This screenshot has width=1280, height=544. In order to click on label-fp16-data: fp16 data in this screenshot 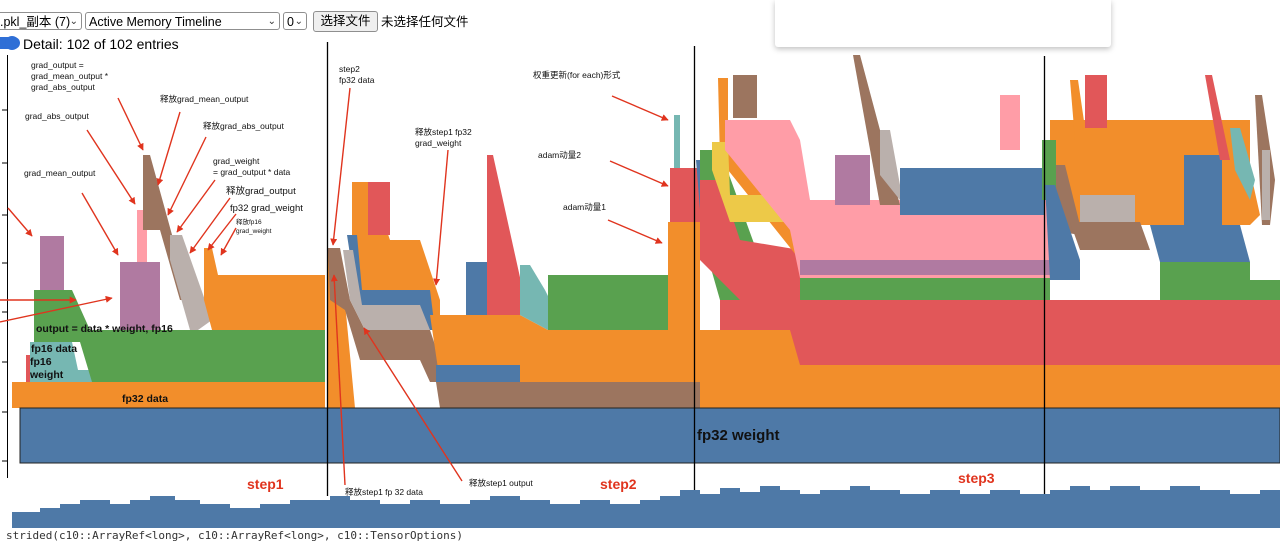, I will do `click(54, 349)`.